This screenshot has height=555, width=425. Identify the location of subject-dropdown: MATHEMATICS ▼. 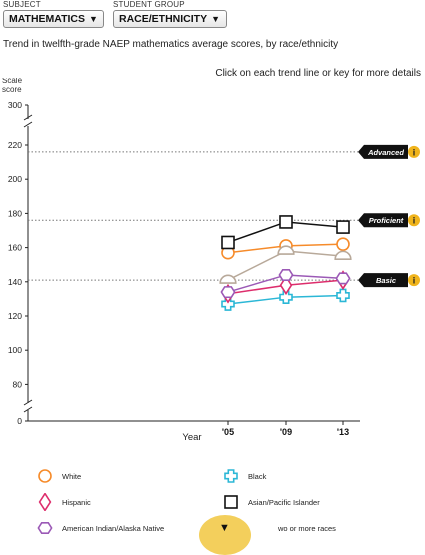
(53, 19).